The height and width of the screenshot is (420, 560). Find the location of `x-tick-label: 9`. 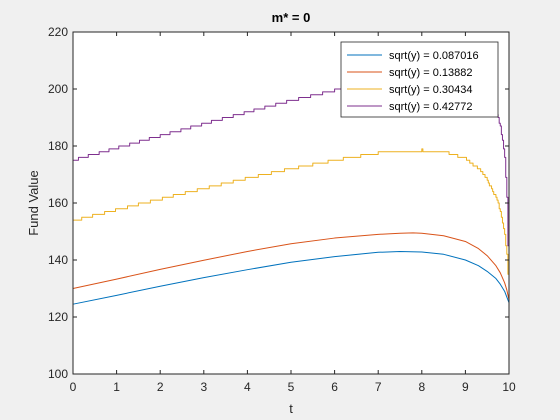

x-tick-label: 9 is located at coordinates (465, 387).